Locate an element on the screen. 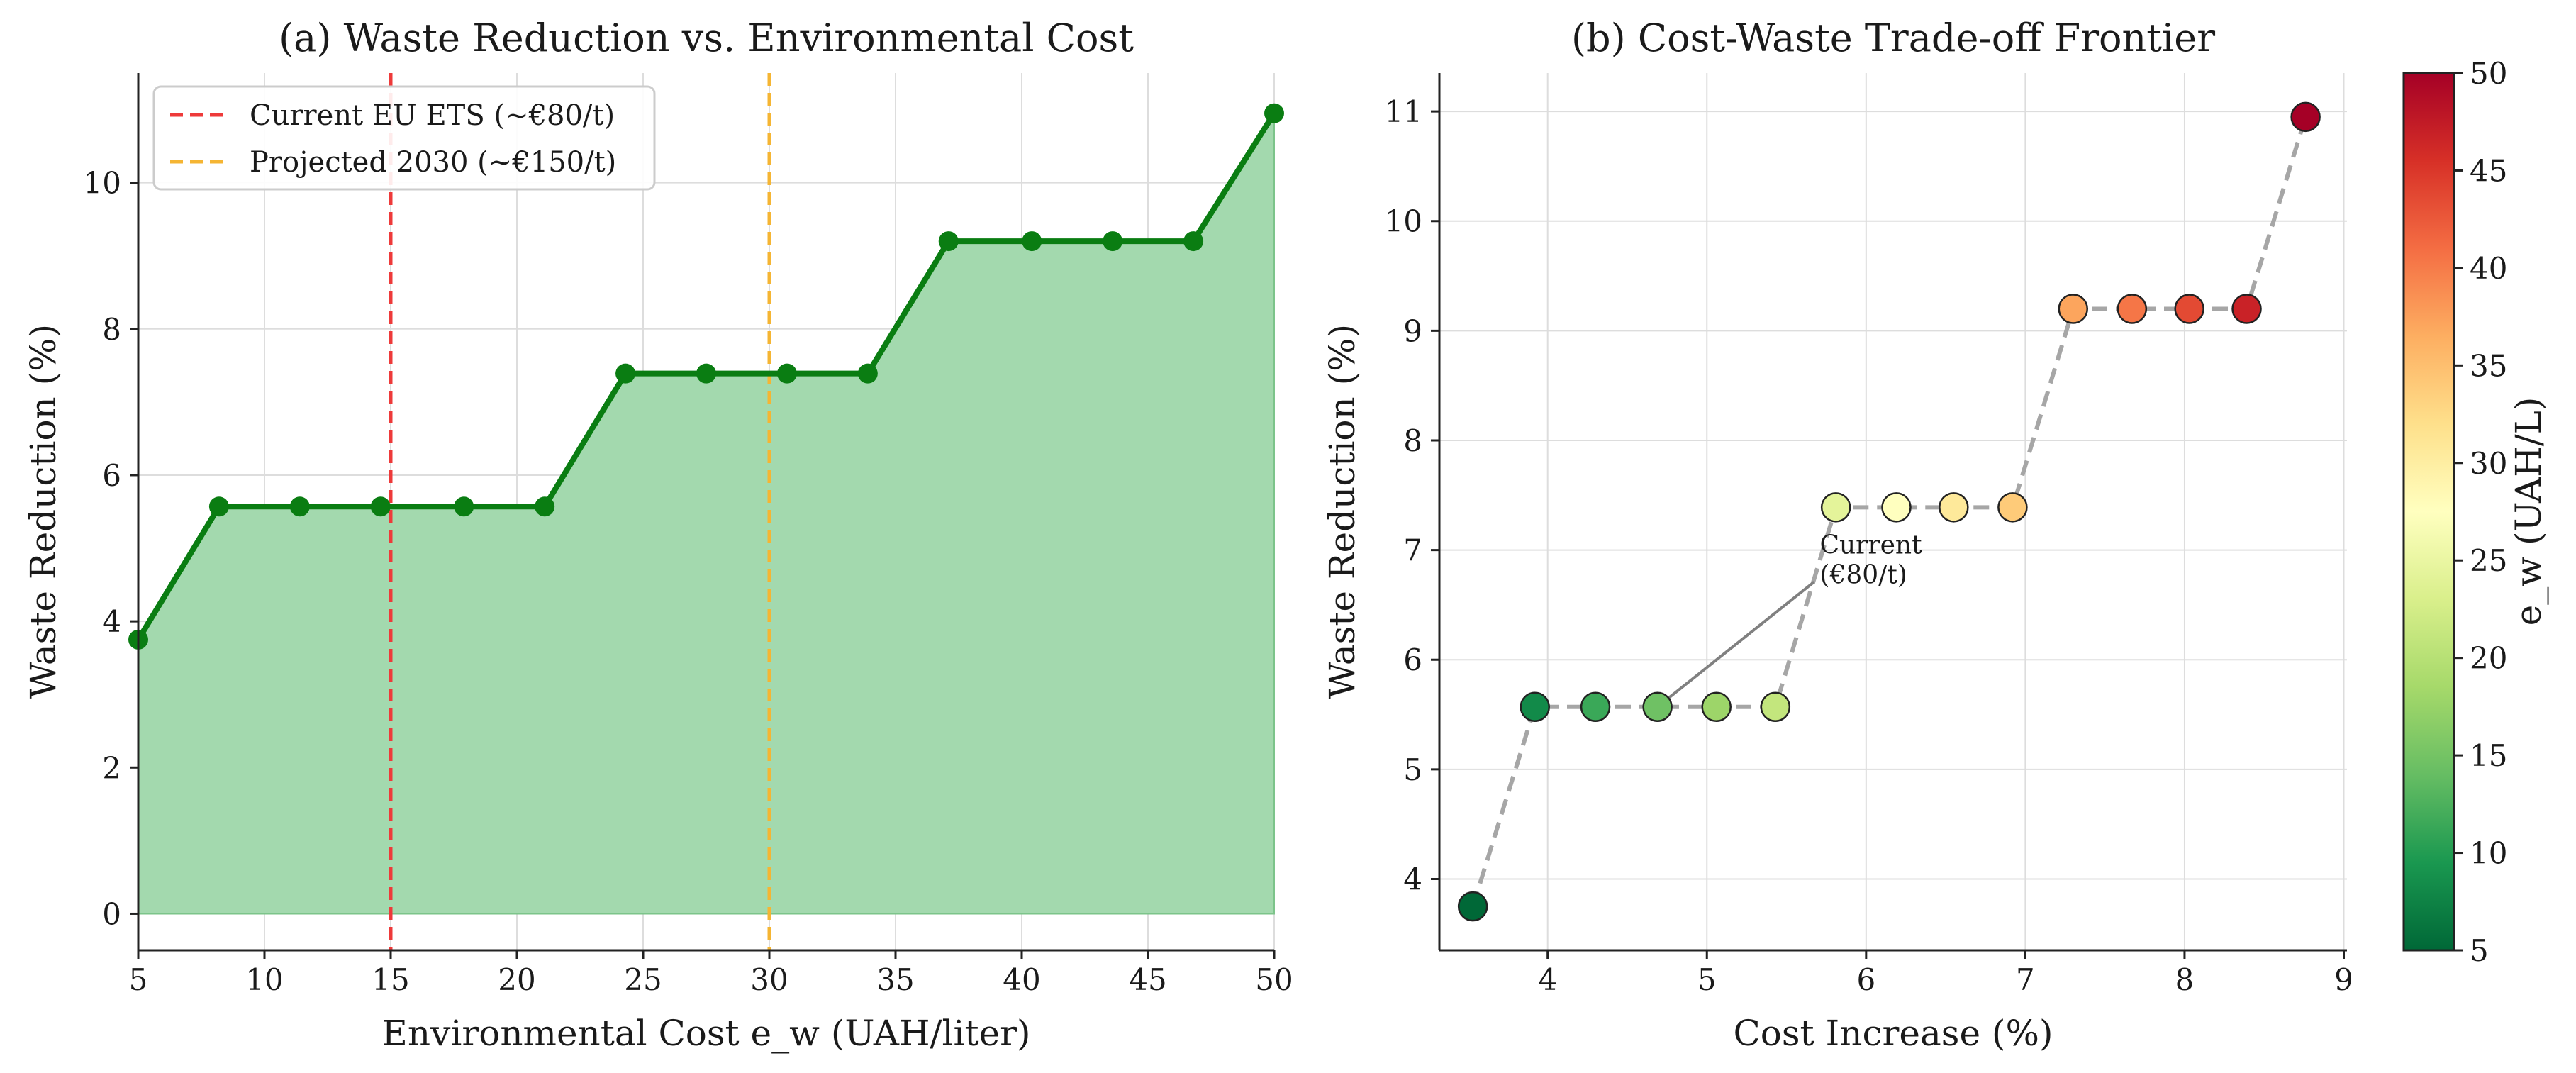 This screenshot has height=1073, width=2576. panel-a-y-tick-label: 10 is located at coordinates (102, 183).